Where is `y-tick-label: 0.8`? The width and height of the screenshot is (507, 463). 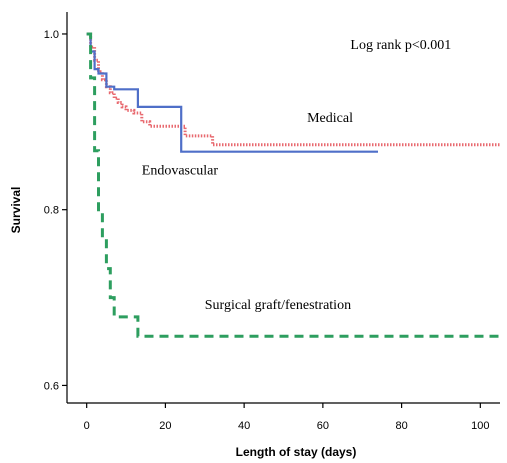
y-tick-label: 0.8 is located at coordinates (51, 211).